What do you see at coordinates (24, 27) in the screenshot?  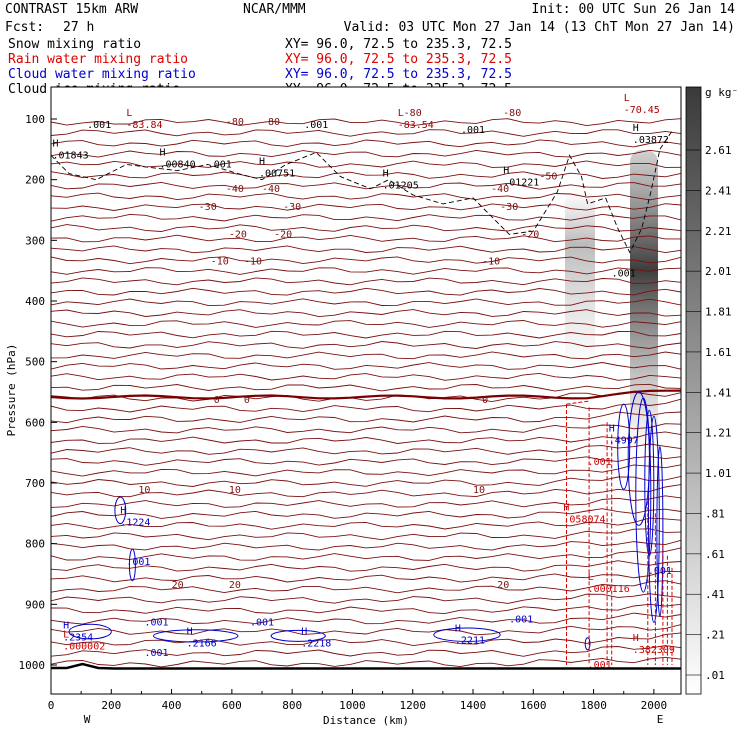 I see `fcst-label: Fcst:` at bounding box center [24, 27].